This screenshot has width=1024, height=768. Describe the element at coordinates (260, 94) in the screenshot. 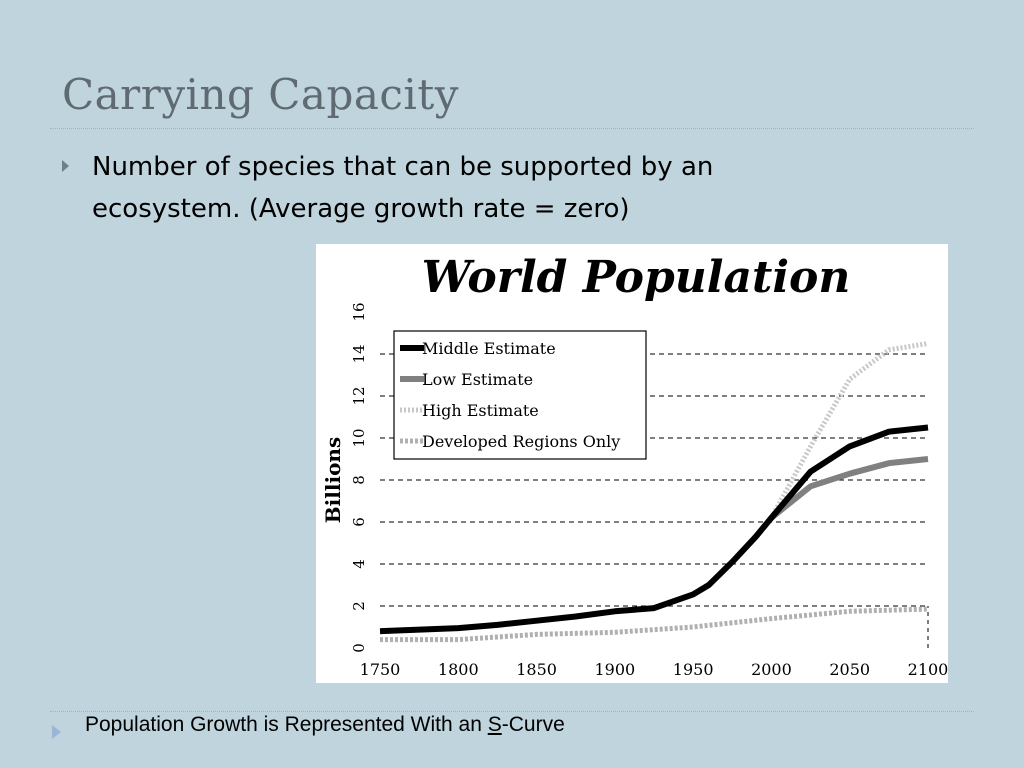

I see `slide-title: Carrying Capacity` at that location.